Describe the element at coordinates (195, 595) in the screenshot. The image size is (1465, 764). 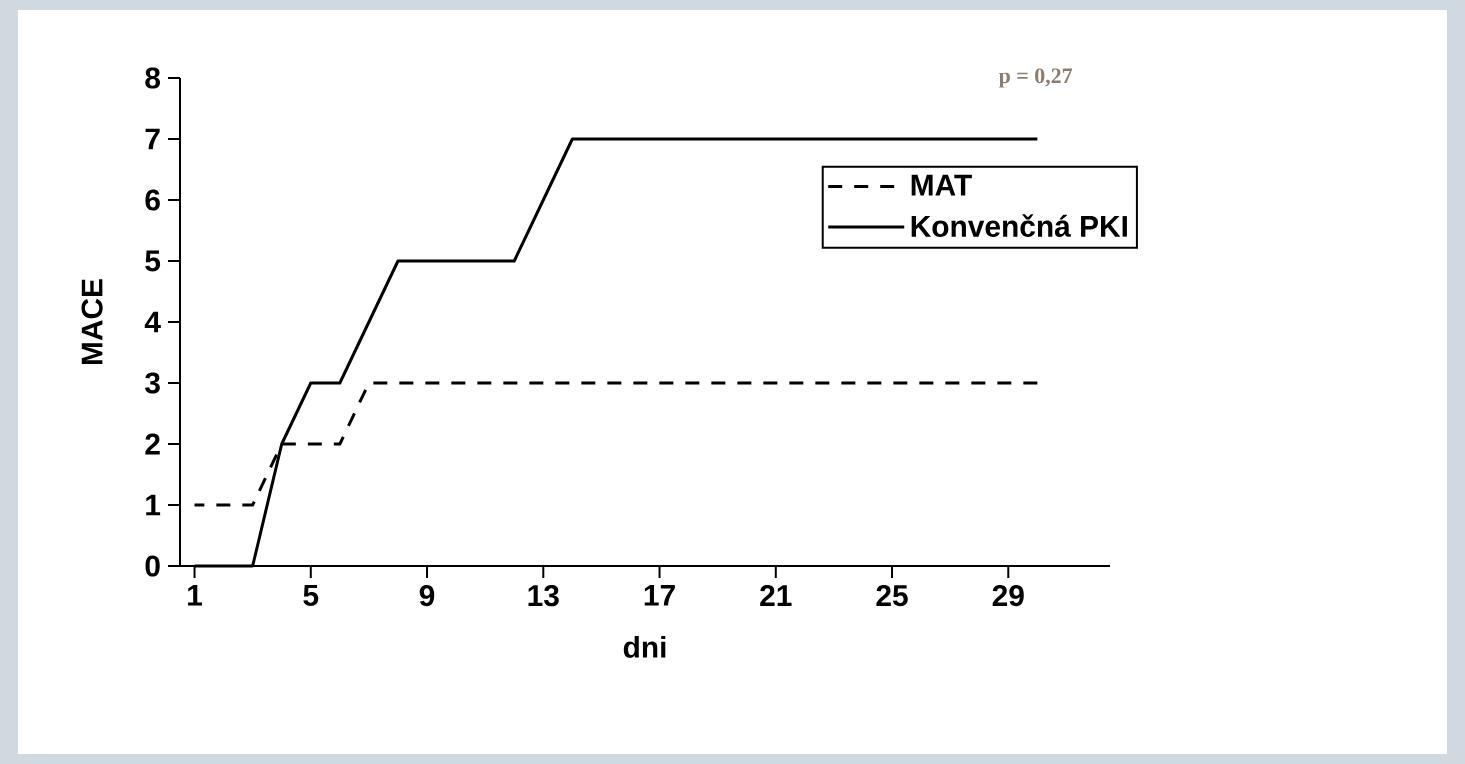
I see `x-tick-label: 1` at that location.